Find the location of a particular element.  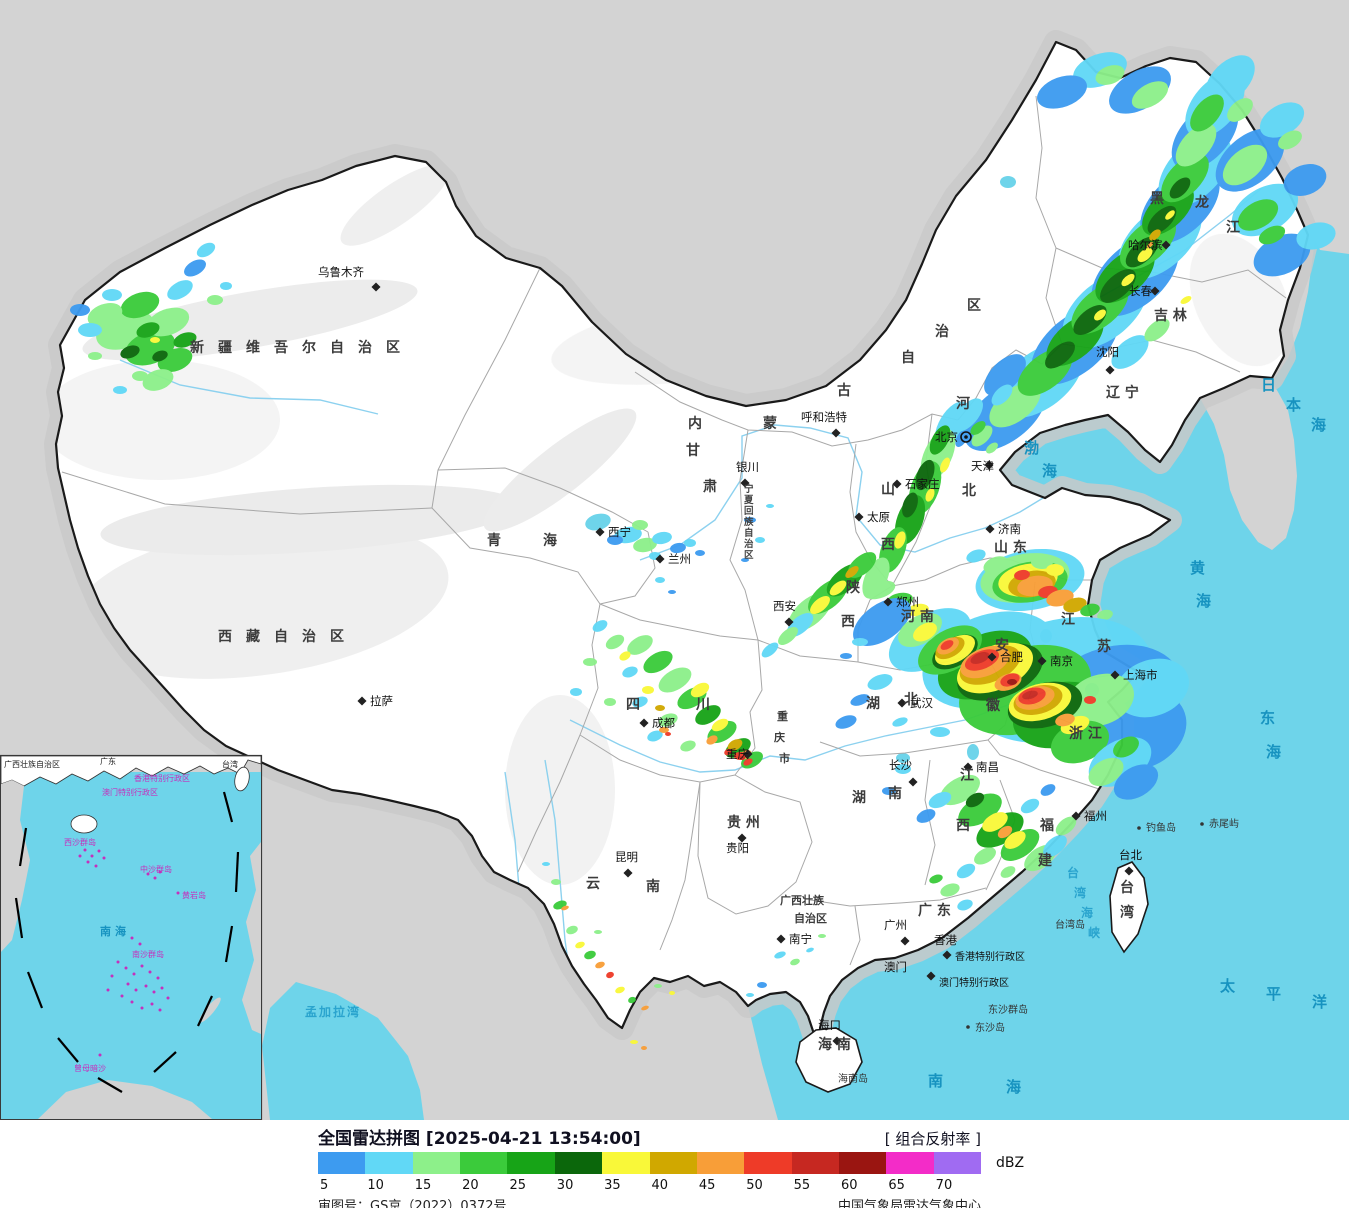

map-label: 孟加拉湾 is located at coordinates (333, 1011).